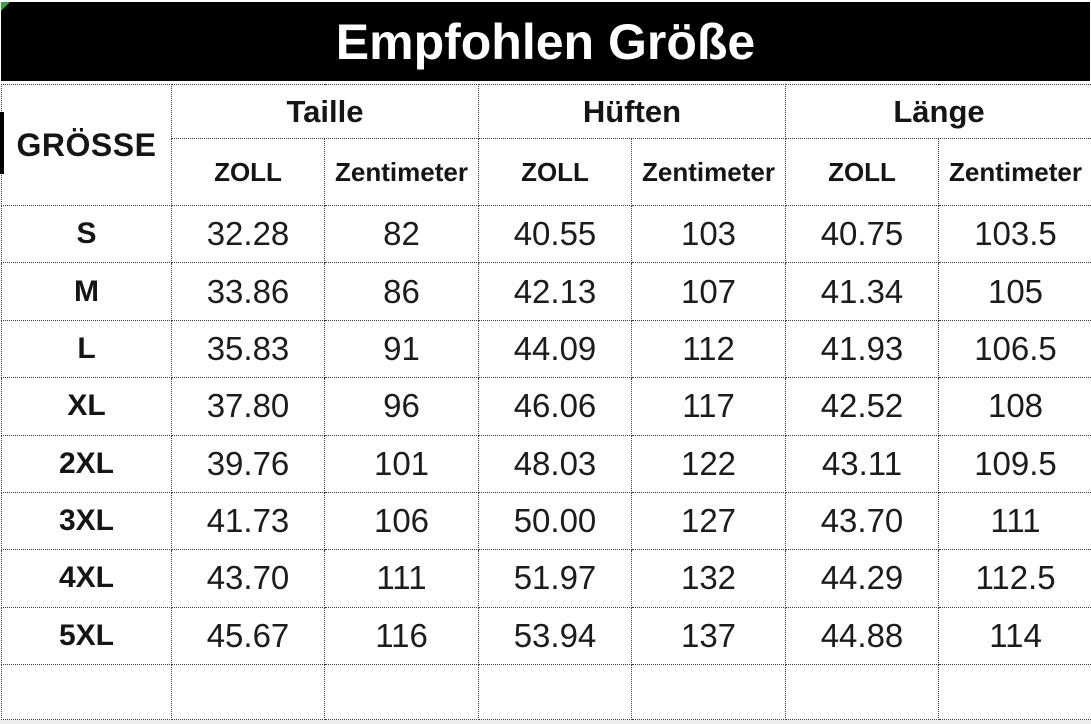 The width and height of the screenshot is (1091, 724). I want to click on bottom-edge-strip, so click(545, 722).